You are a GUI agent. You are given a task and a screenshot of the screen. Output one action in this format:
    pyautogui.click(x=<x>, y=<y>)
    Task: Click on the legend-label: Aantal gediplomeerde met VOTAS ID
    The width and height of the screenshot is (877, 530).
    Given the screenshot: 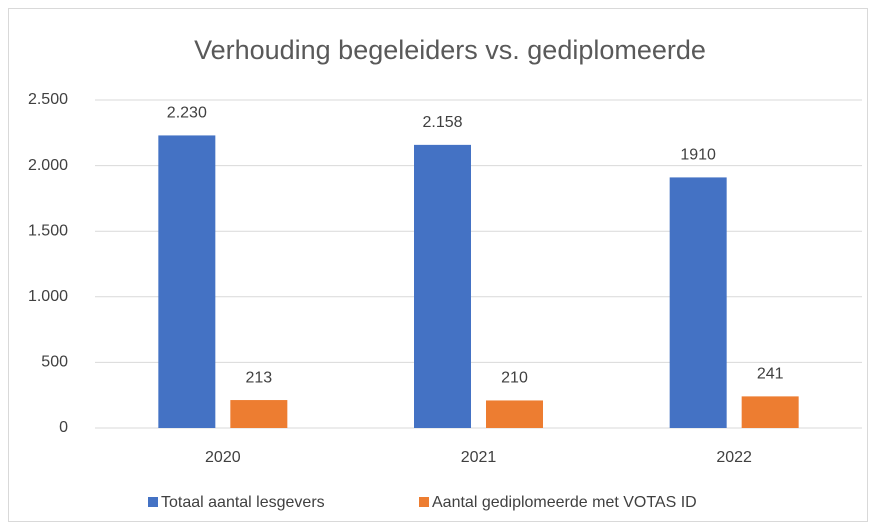 What is the action you would take?
    pyautogui.click(x=564, y=502)
    